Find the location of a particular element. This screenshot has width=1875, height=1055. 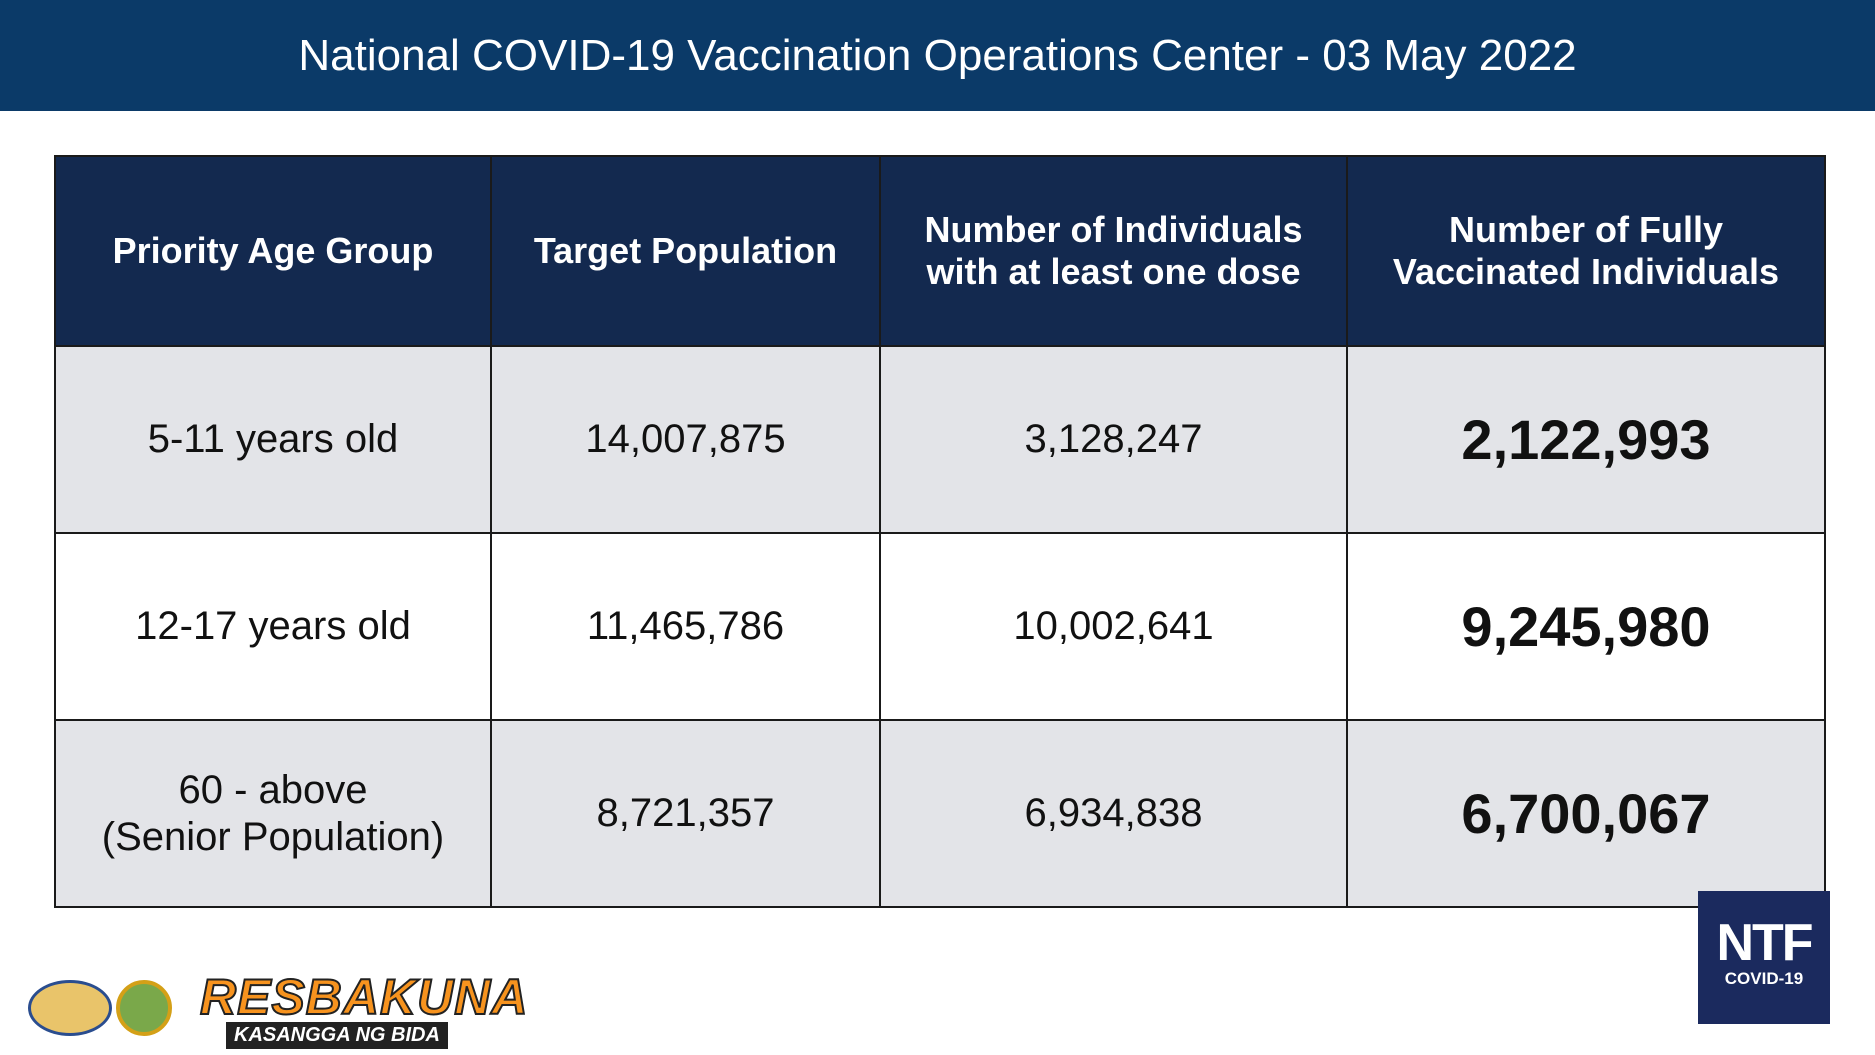

cell-line: (Senior Population) is located at coordinates (273, 836).